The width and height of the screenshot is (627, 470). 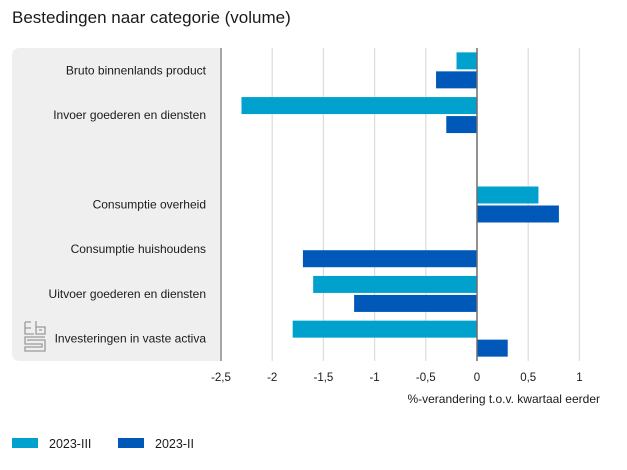 I want to click on legend-swatch-2023-iii, so click(x=25, y=443).